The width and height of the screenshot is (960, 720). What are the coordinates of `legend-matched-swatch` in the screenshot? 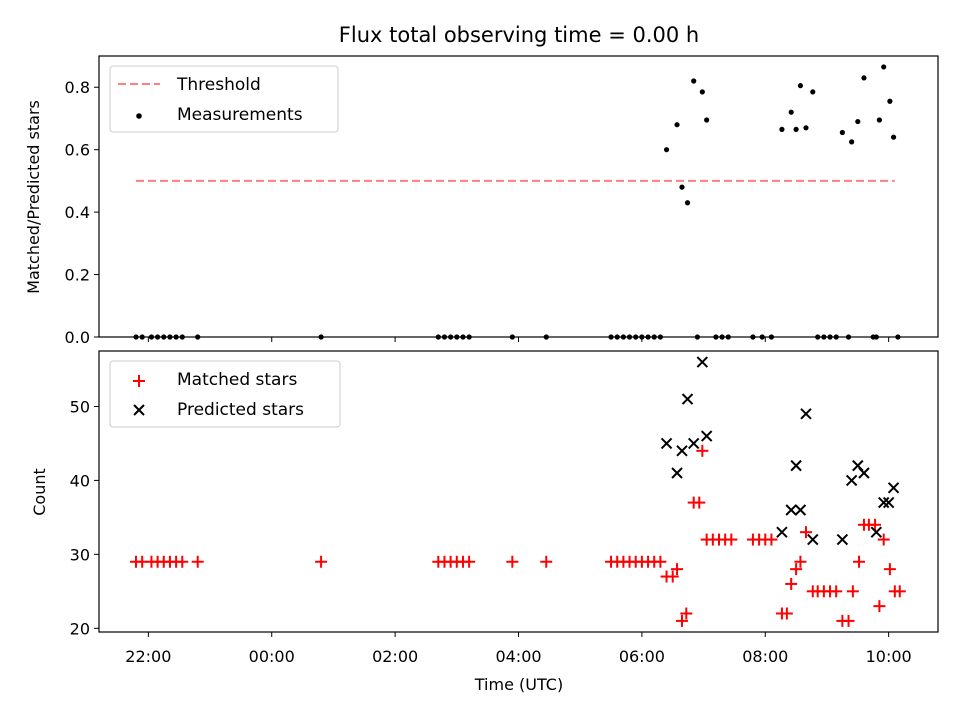 It's located at (139, 381).